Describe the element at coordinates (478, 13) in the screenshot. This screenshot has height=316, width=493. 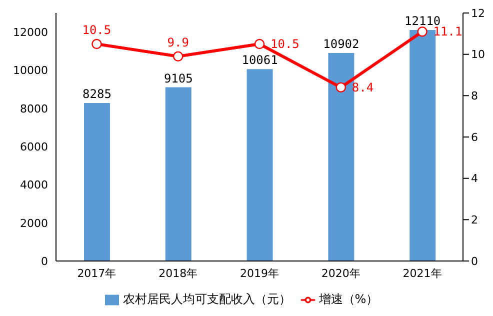
I see `y2-tick-label: 12` at that location.